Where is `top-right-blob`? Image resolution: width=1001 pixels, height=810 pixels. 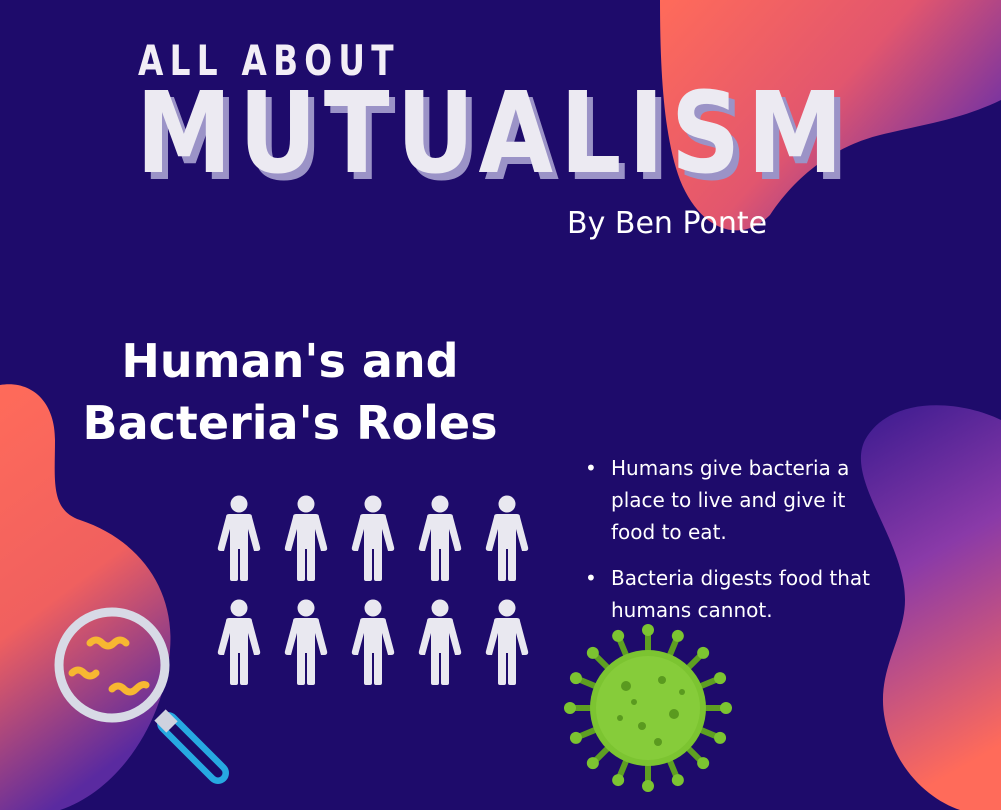 top-right-blob is located at coordinates (830, 115).